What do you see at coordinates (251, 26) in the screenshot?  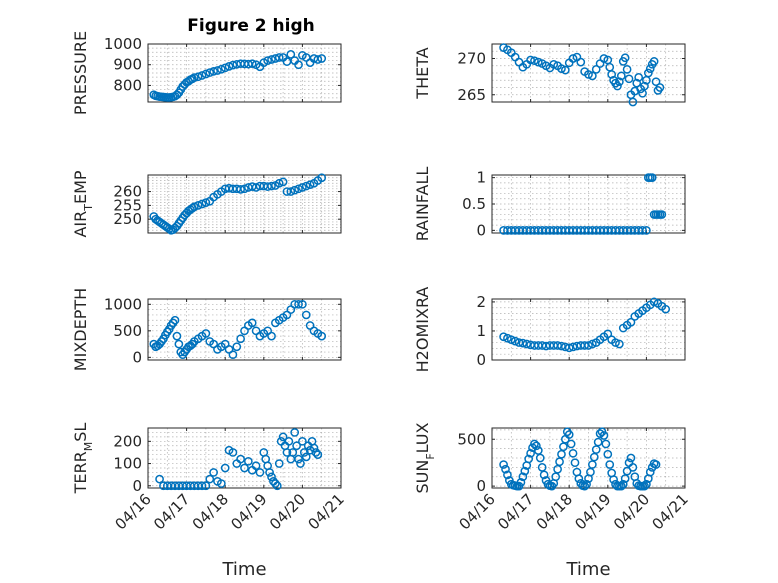 I see `figure-title: Figure 2 high` at bounding box center [251, 26].